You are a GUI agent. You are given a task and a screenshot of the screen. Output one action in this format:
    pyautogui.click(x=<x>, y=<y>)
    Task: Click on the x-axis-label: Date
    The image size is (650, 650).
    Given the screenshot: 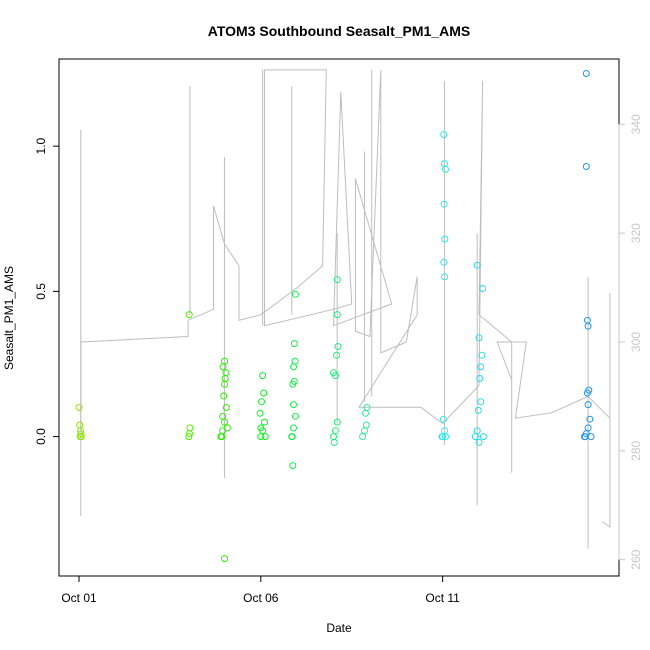 What is the action you would take?
    pyautogui.click(x=339, y=628)
    